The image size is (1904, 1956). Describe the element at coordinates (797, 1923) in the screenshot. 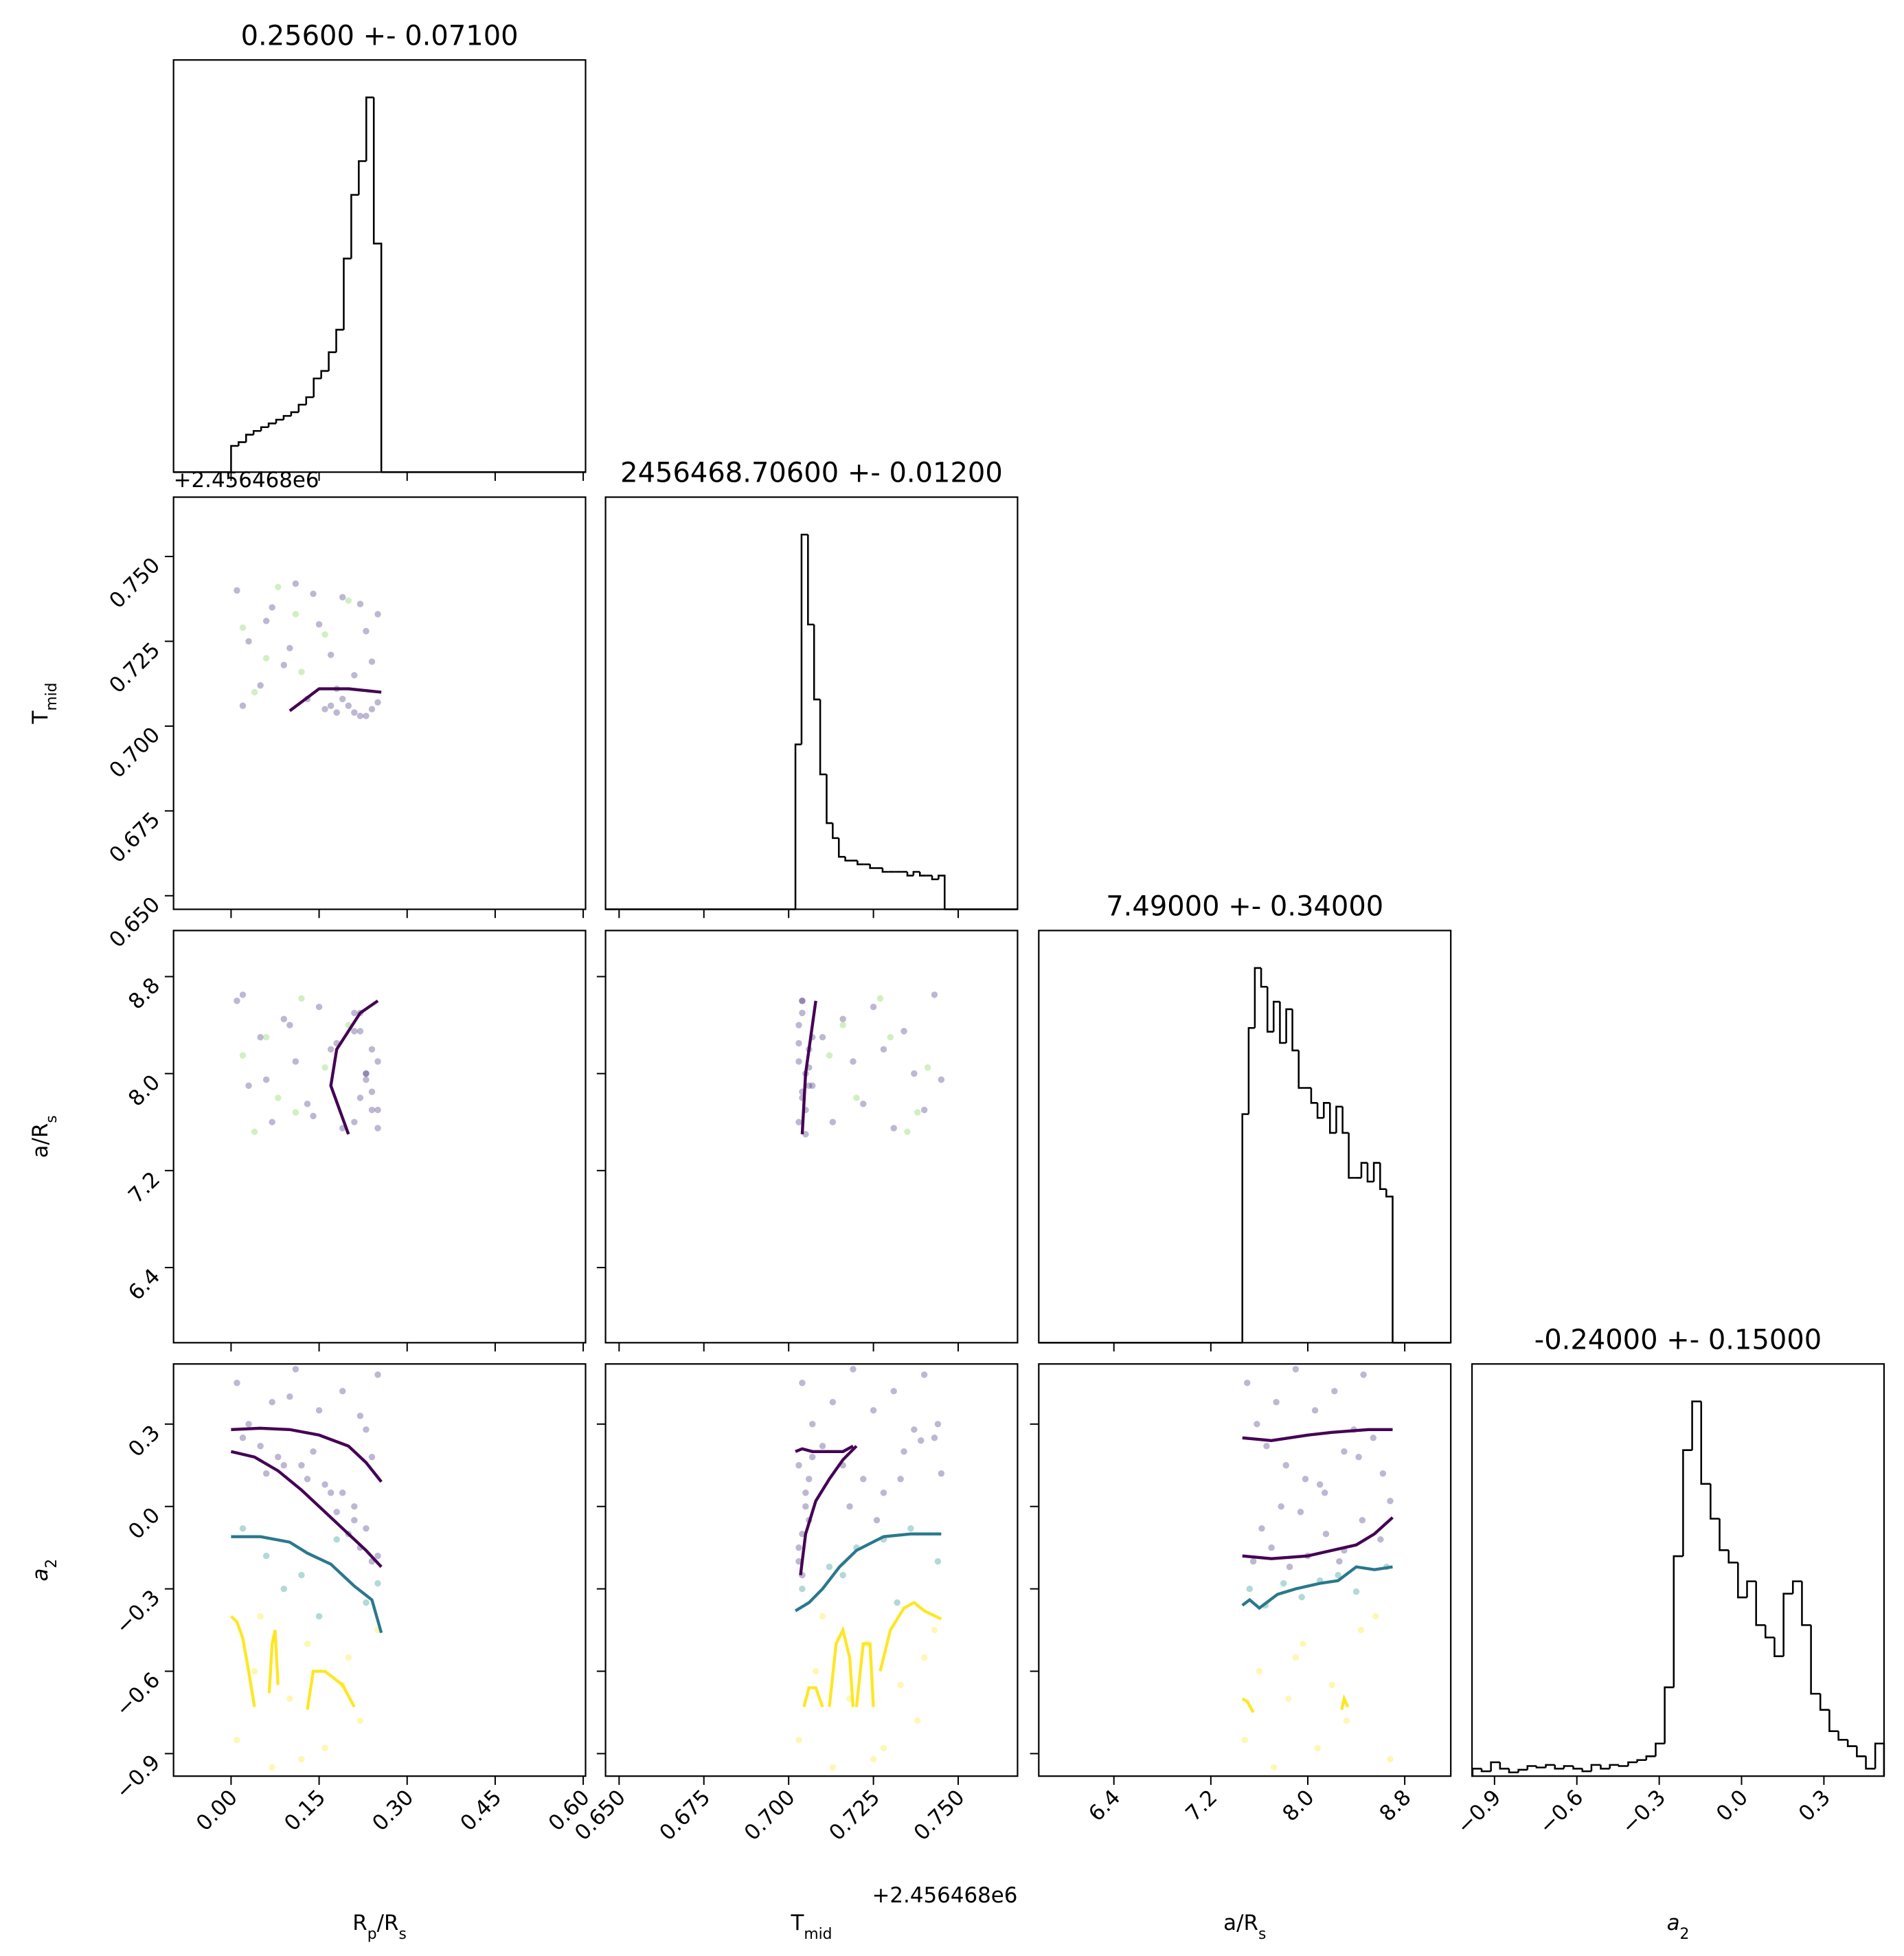

I see `label-part: T` at that location.